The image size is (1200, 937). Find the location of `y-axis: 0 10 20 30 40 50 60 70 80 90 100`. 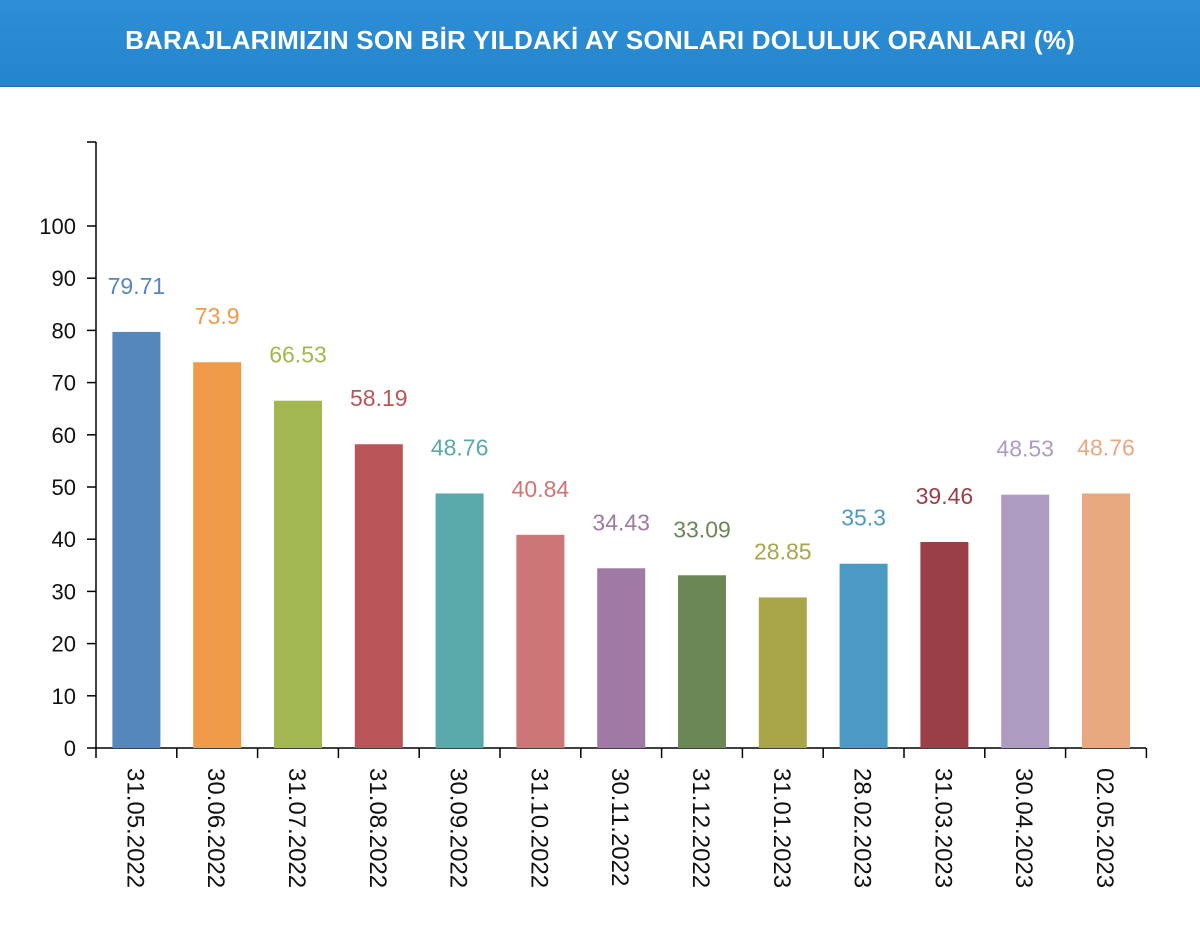

y-axis: 0 10 20 30 40 50 60 70 80 90 100 is located at coordinates (68, 451).